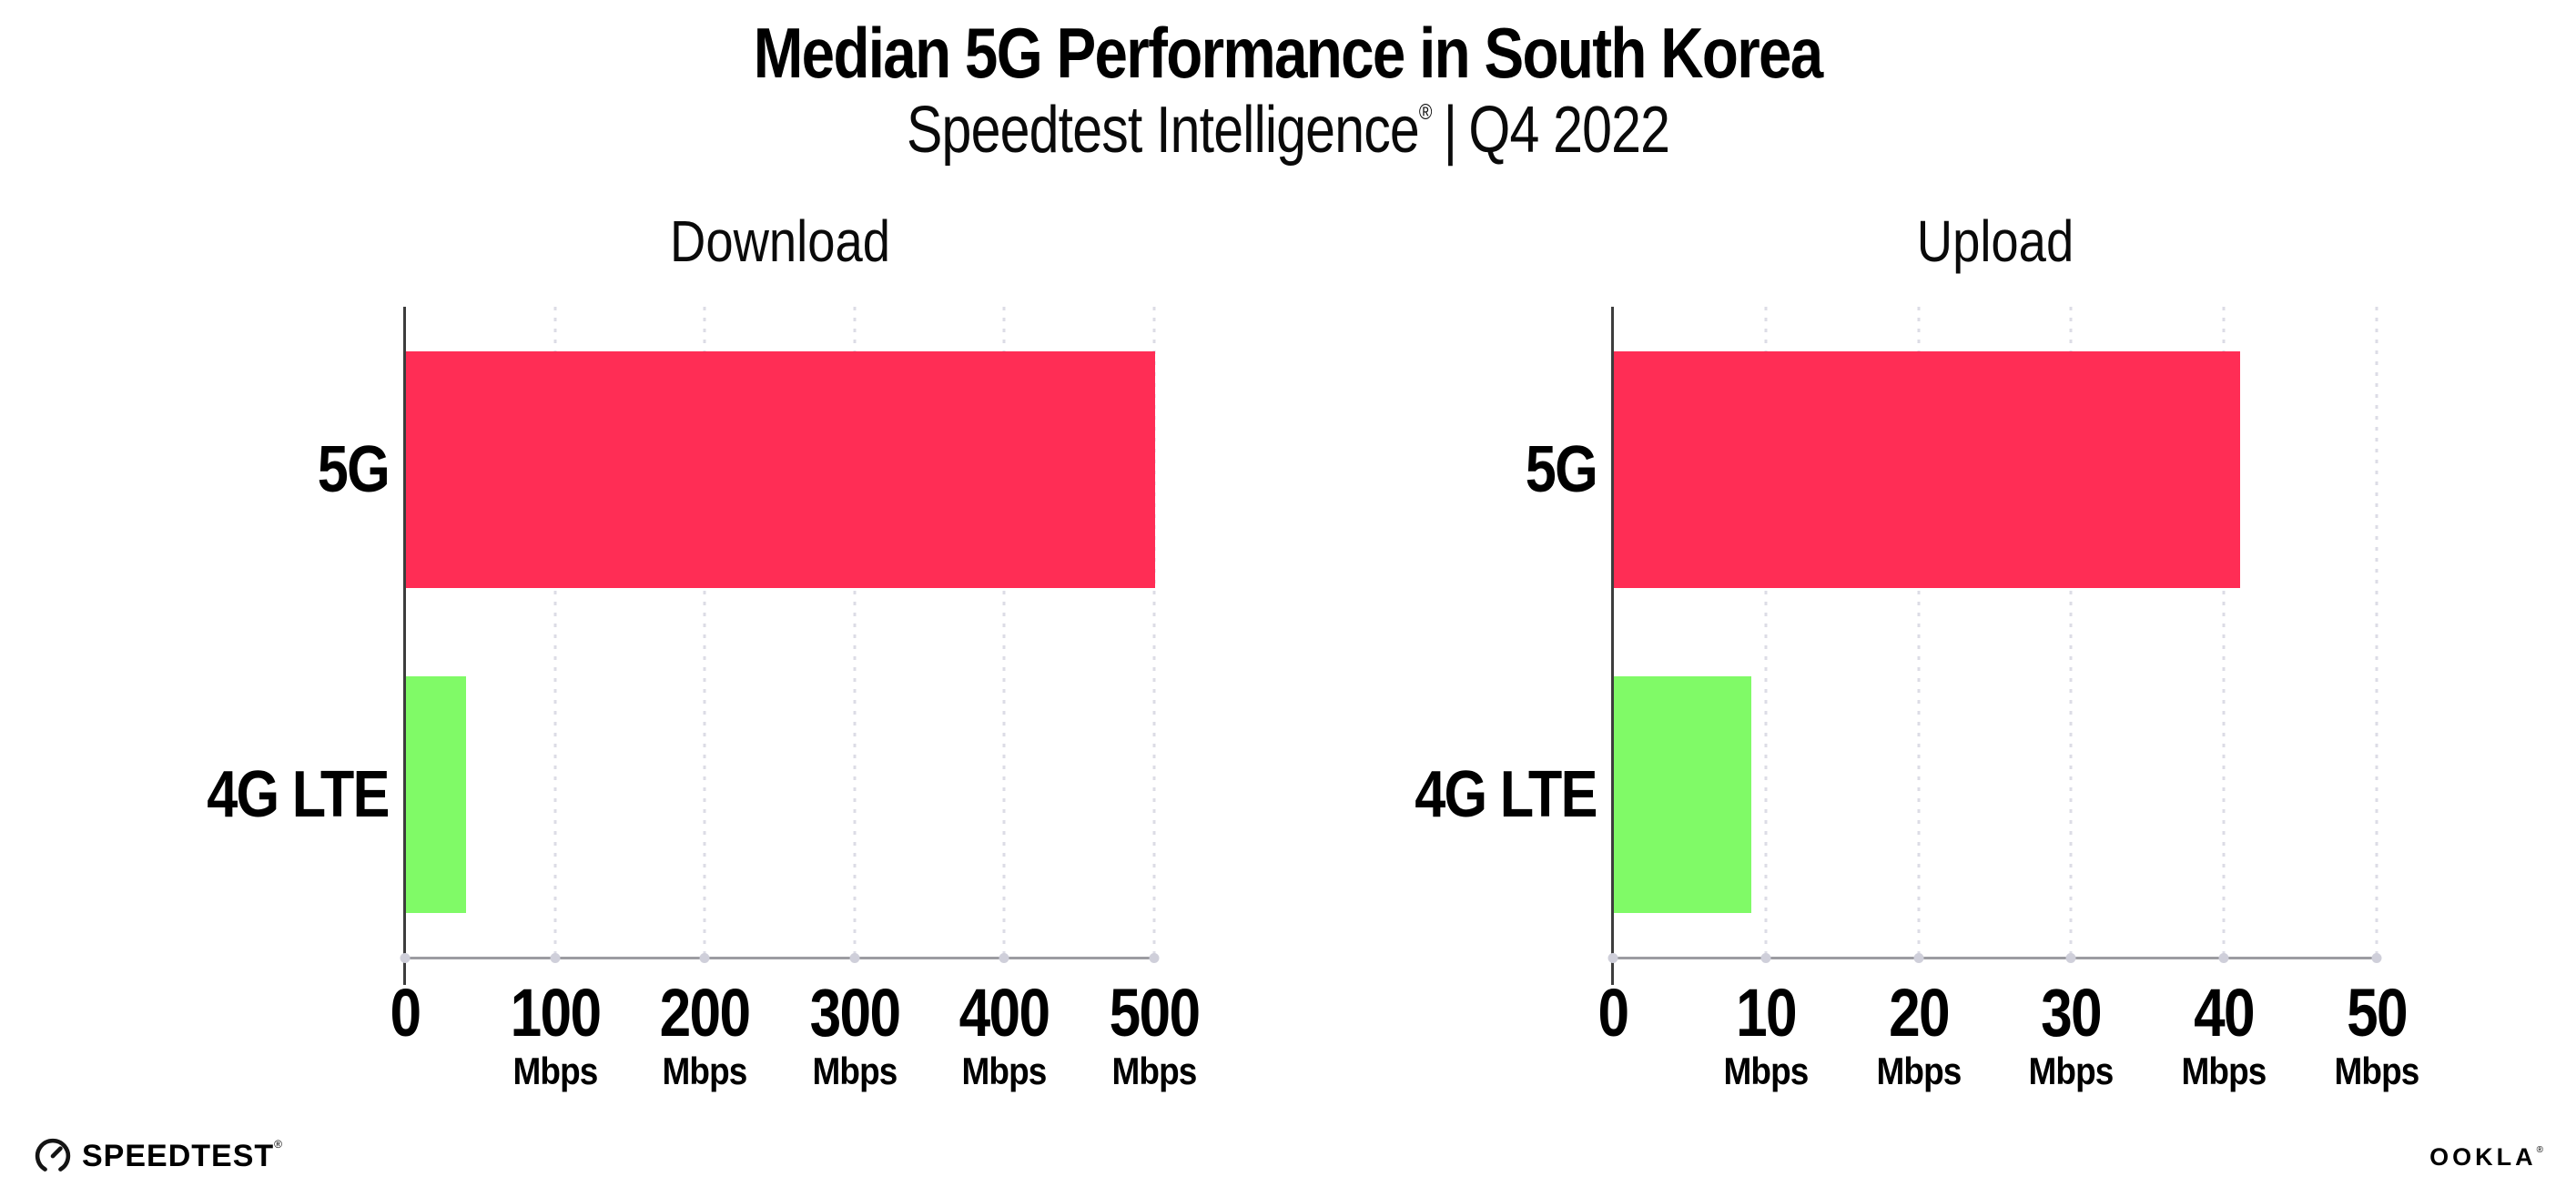  I want to click on x-tick-label: 100 Mbps, so click(555, 1034).